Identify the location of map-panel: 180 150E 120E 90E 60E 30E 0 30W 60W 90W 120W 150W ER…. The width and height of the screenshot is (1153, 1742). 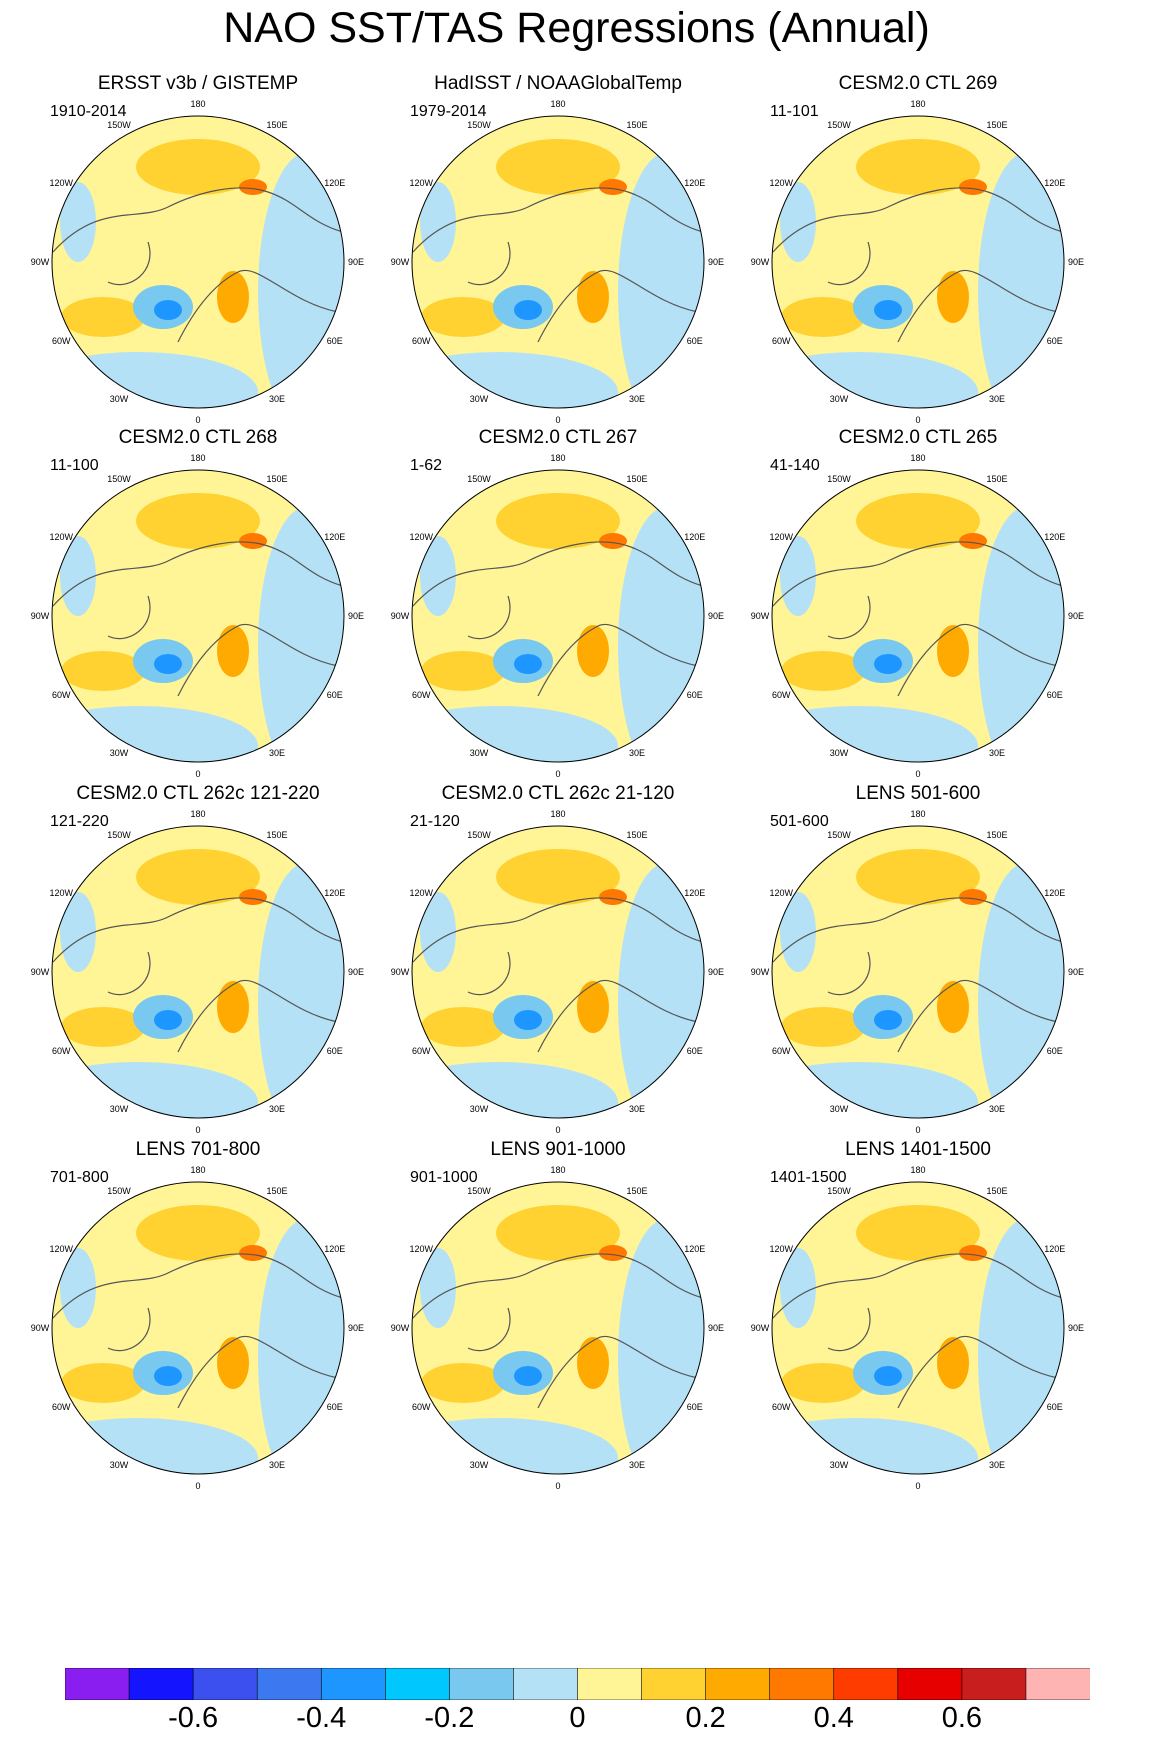
(198, 267).